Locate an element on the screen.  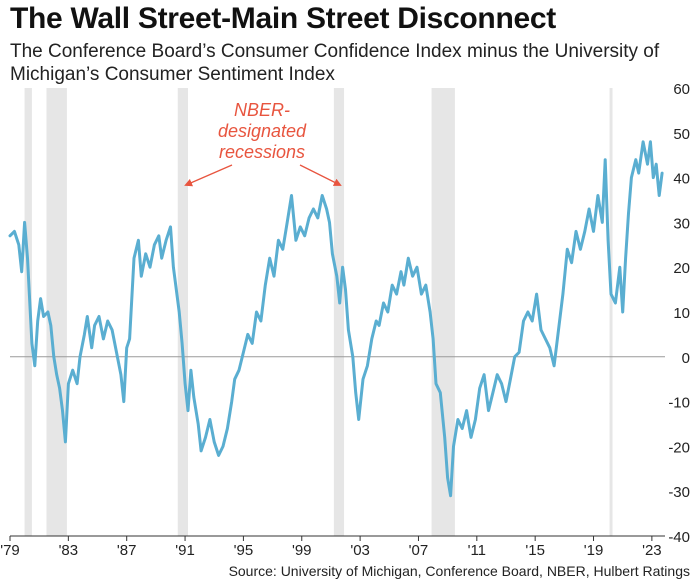
y-axis-ticks: 60 50 40 30 20 10 0 -10 -20 -30 -40 is located at coordinates (679, 313).